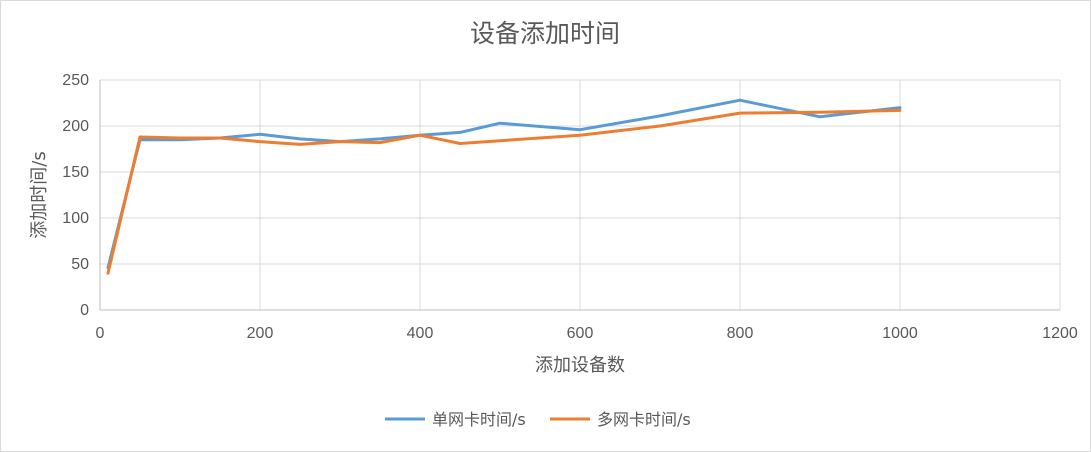 The image size is (1091, 452). What do you see at coordinates (479, 419) in the screenshot?
I see `legend-label: 单网卡时间/s` at bounding box center [479, 419].